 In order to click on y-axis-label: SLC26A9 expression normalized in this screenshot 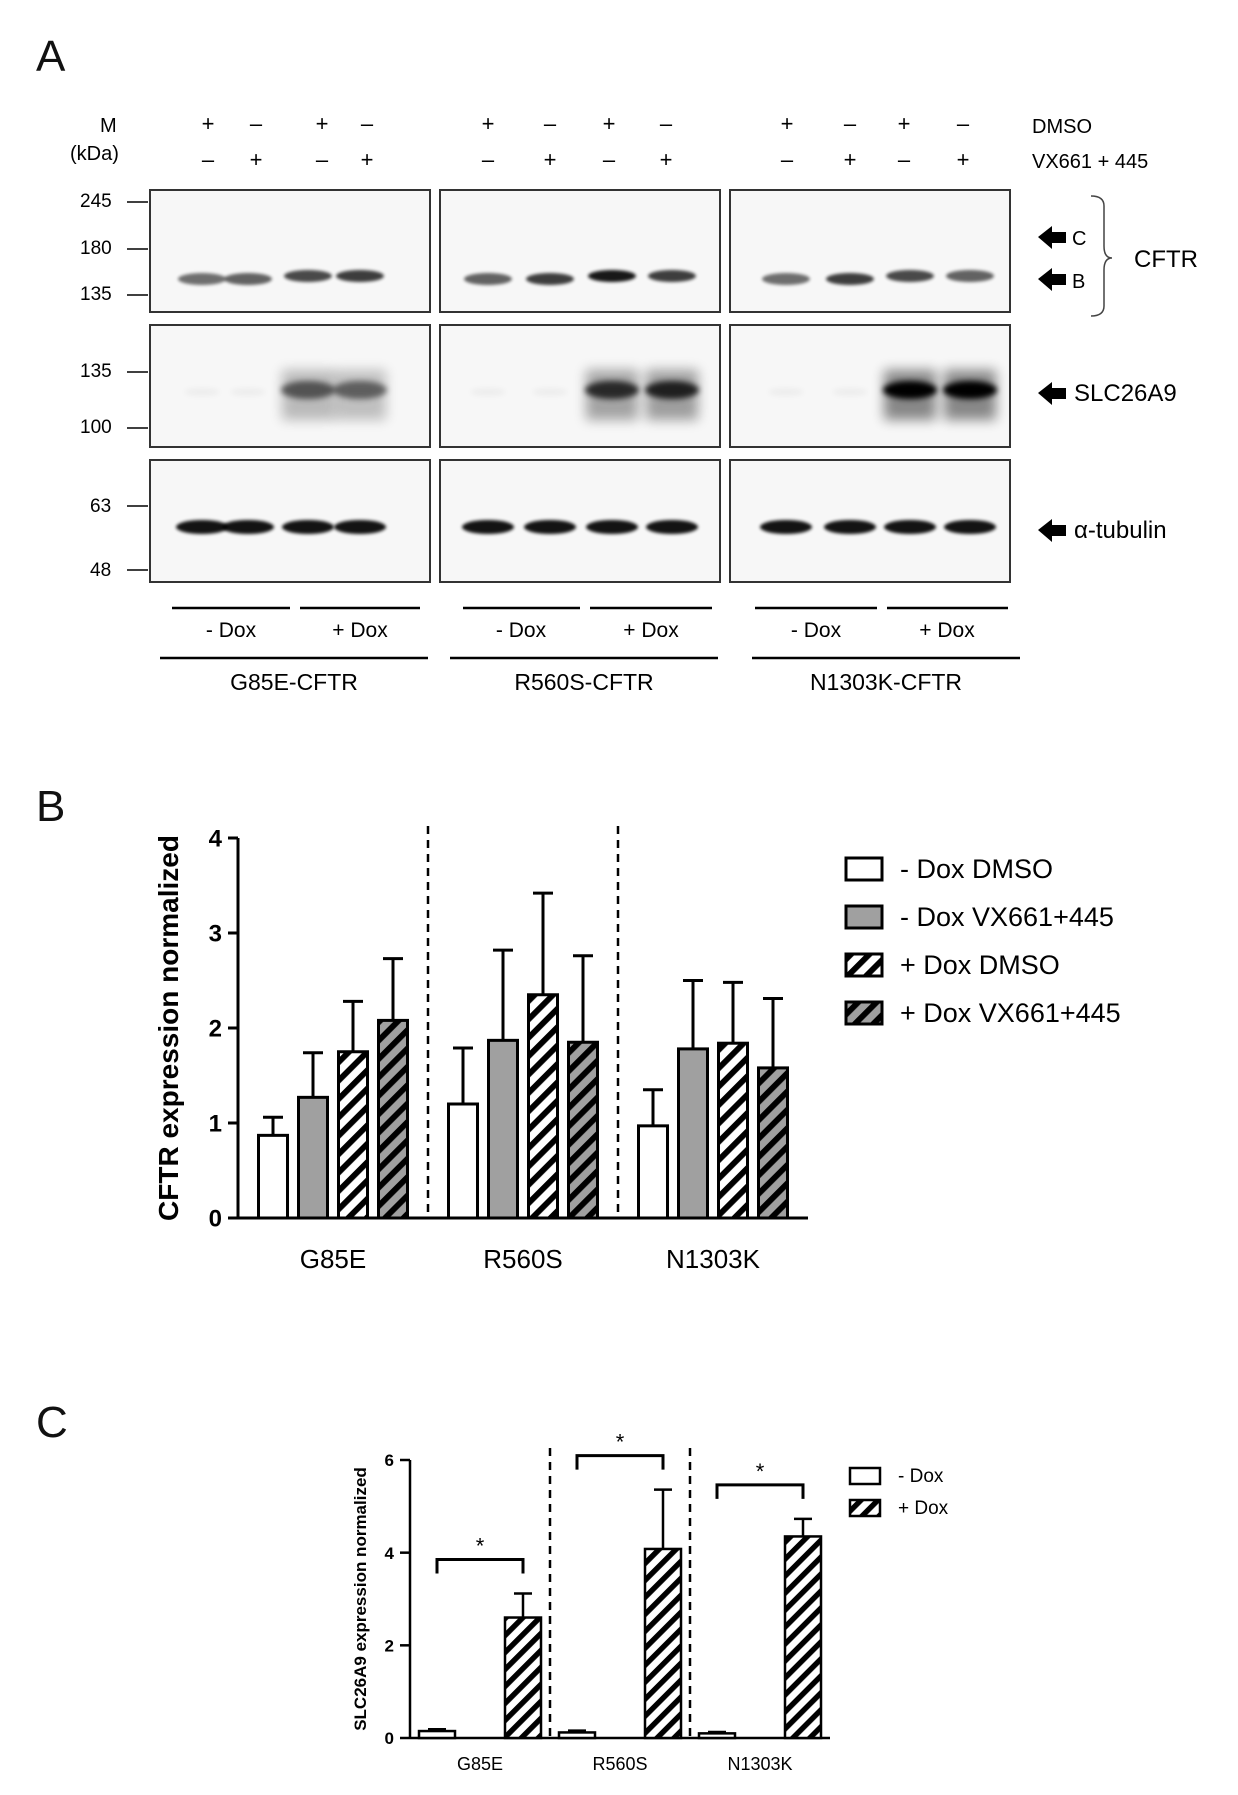, I will do `click(360, 1599)`.